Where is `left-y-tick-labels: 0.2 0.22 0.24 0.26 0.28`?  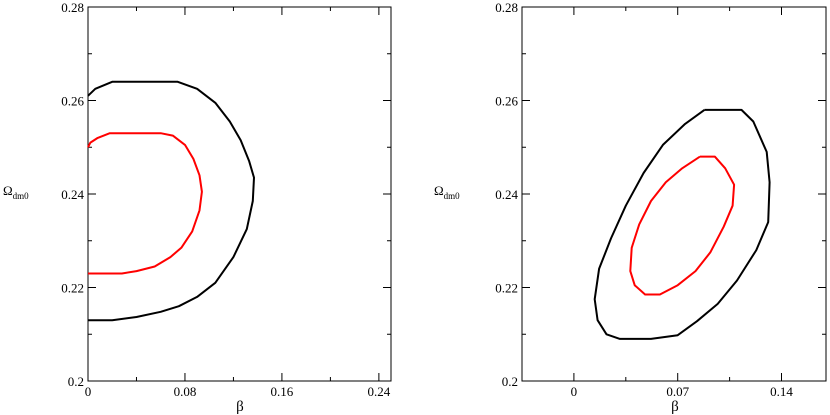 left-y-tick-labels: 0.2 0.22 0.24 0.26 0.28 is located at coordinates (72, 194).